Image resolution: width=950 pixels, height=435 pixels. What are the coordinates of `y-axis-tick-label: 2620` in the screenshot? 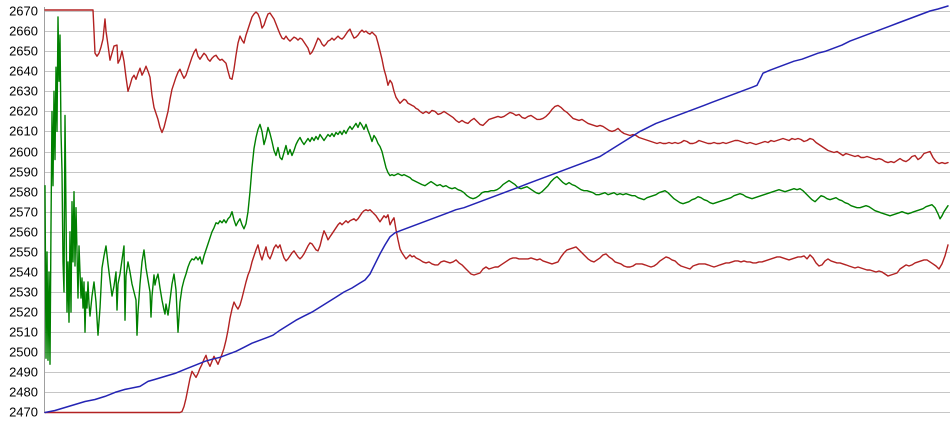 It's located at (23, 111).